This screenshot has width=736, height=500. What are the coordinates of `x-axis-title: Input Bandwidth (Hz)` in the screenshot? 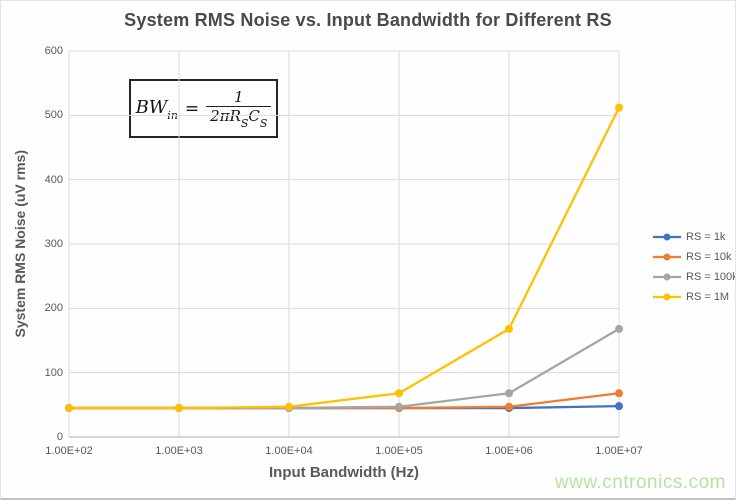 It's located at (344, 472).